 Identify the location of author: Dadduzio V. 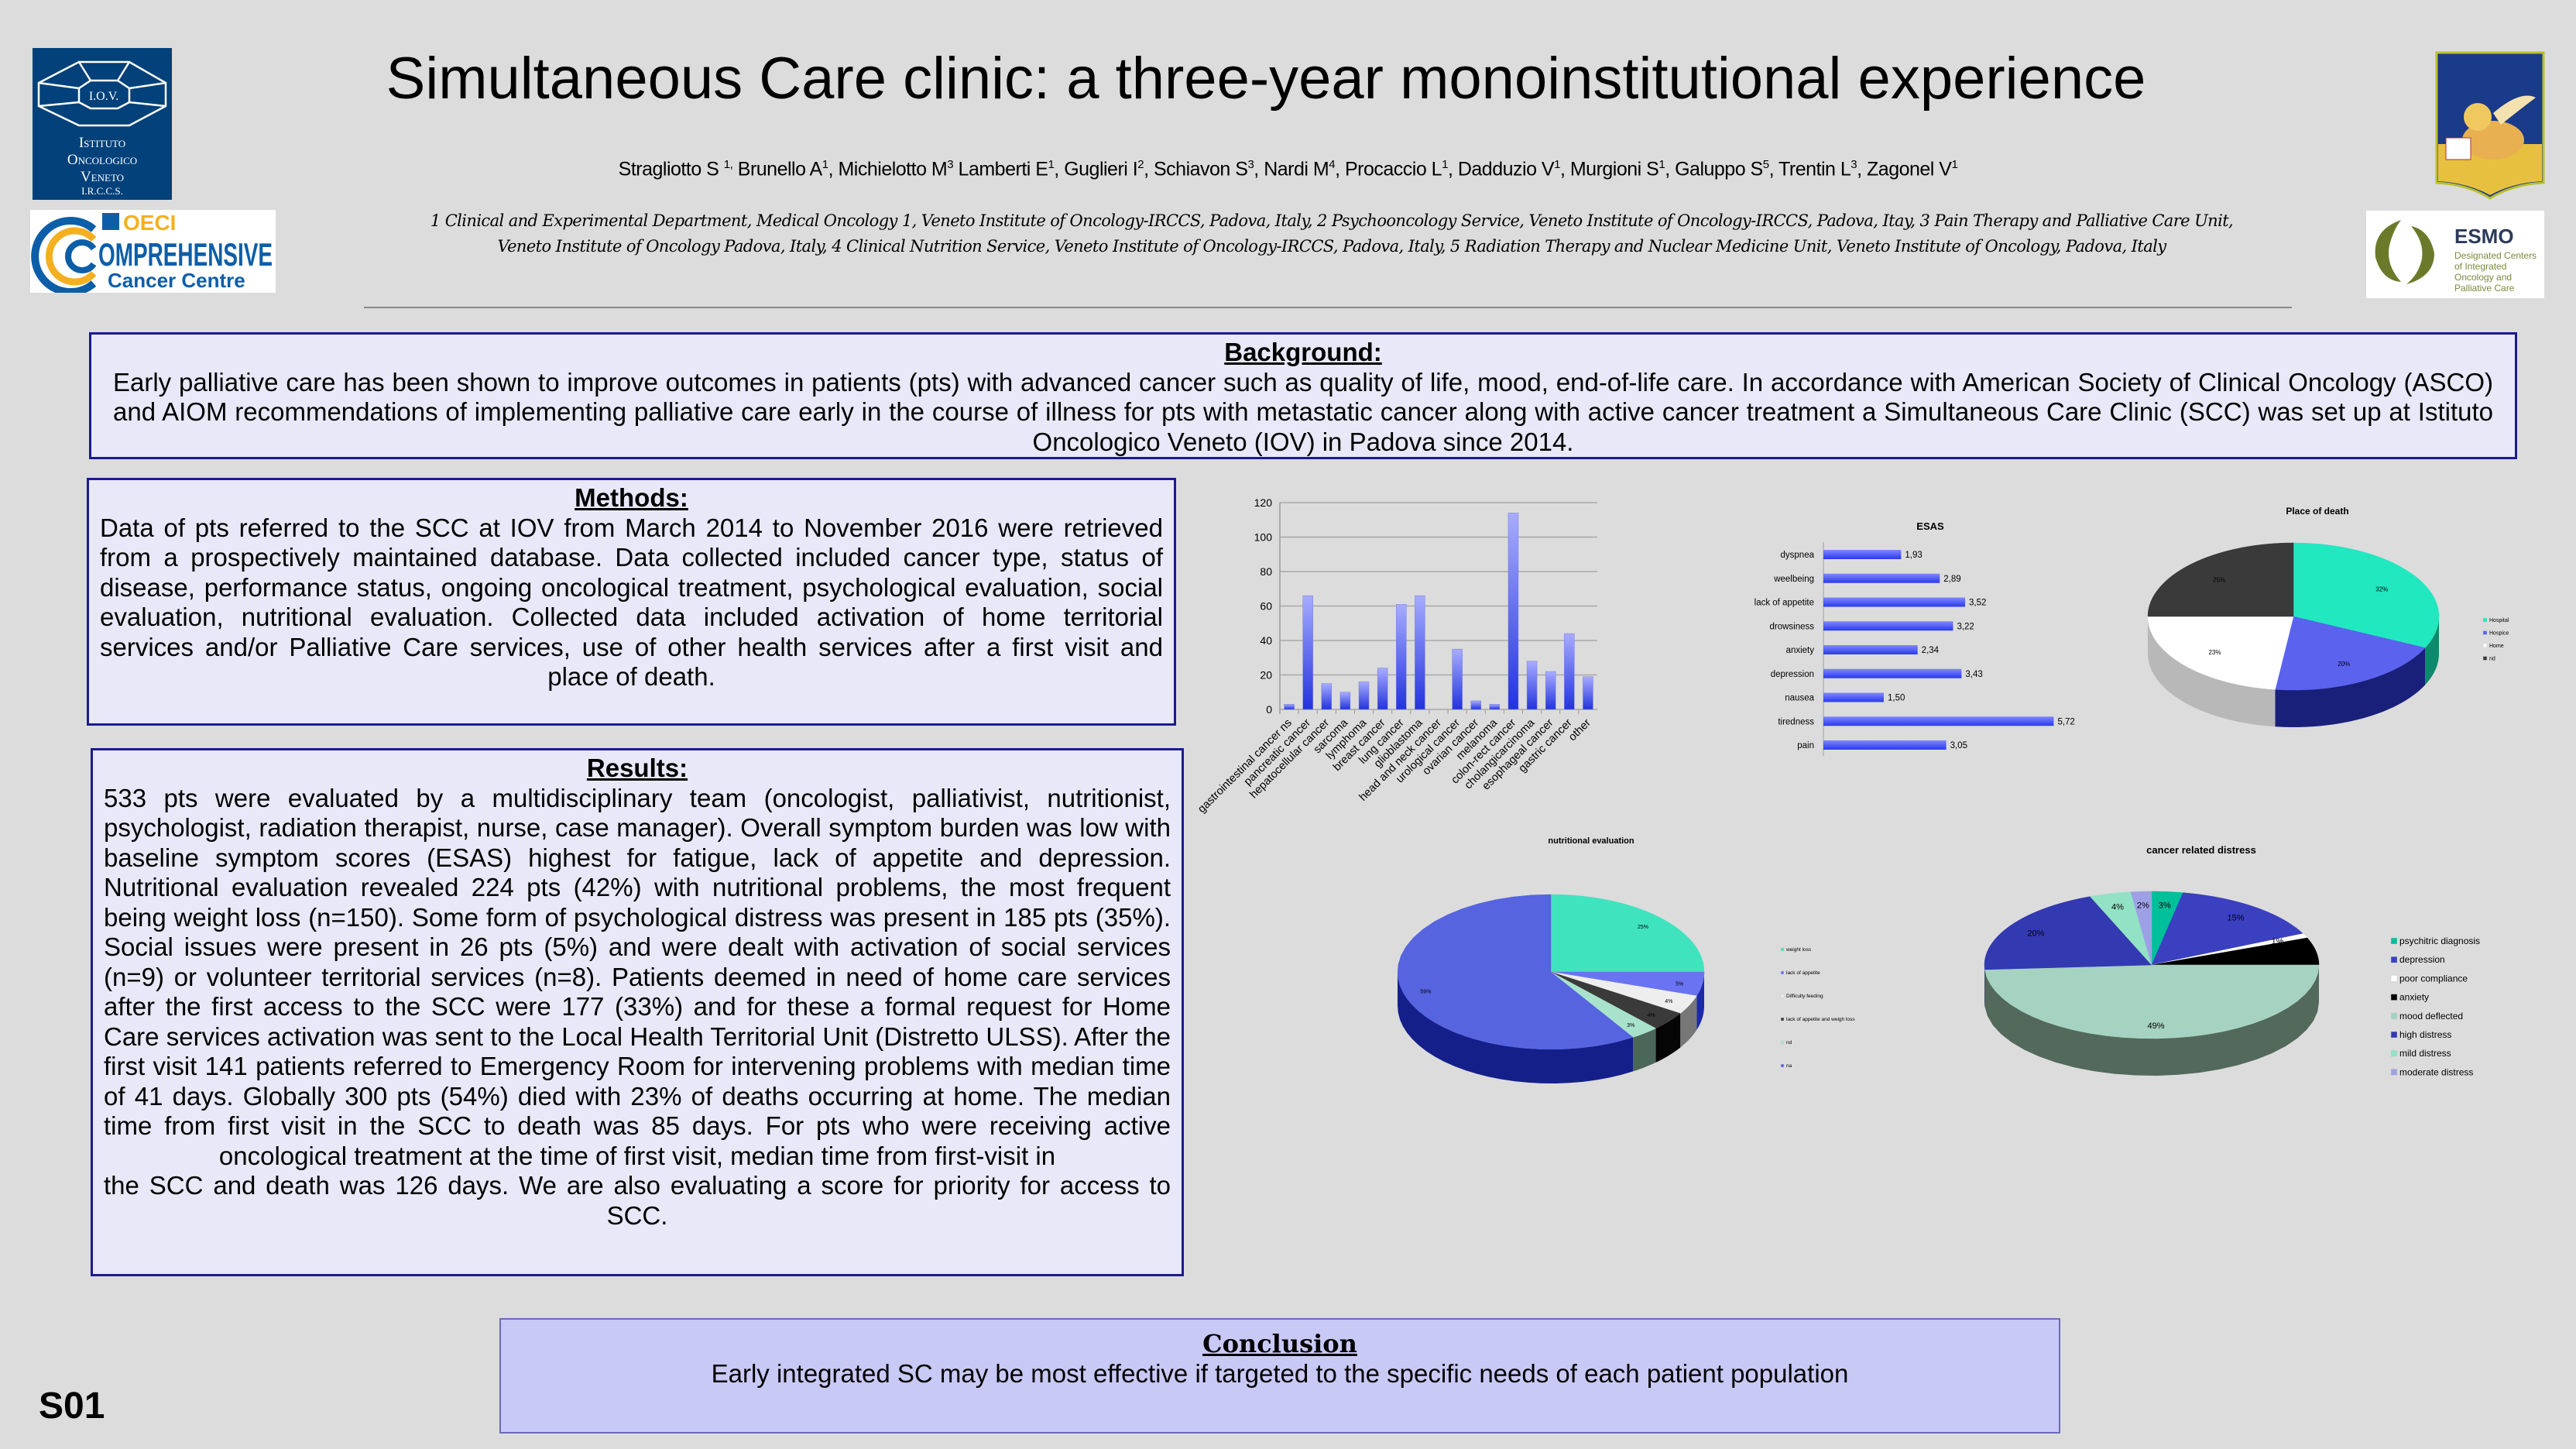
(1506, 169).